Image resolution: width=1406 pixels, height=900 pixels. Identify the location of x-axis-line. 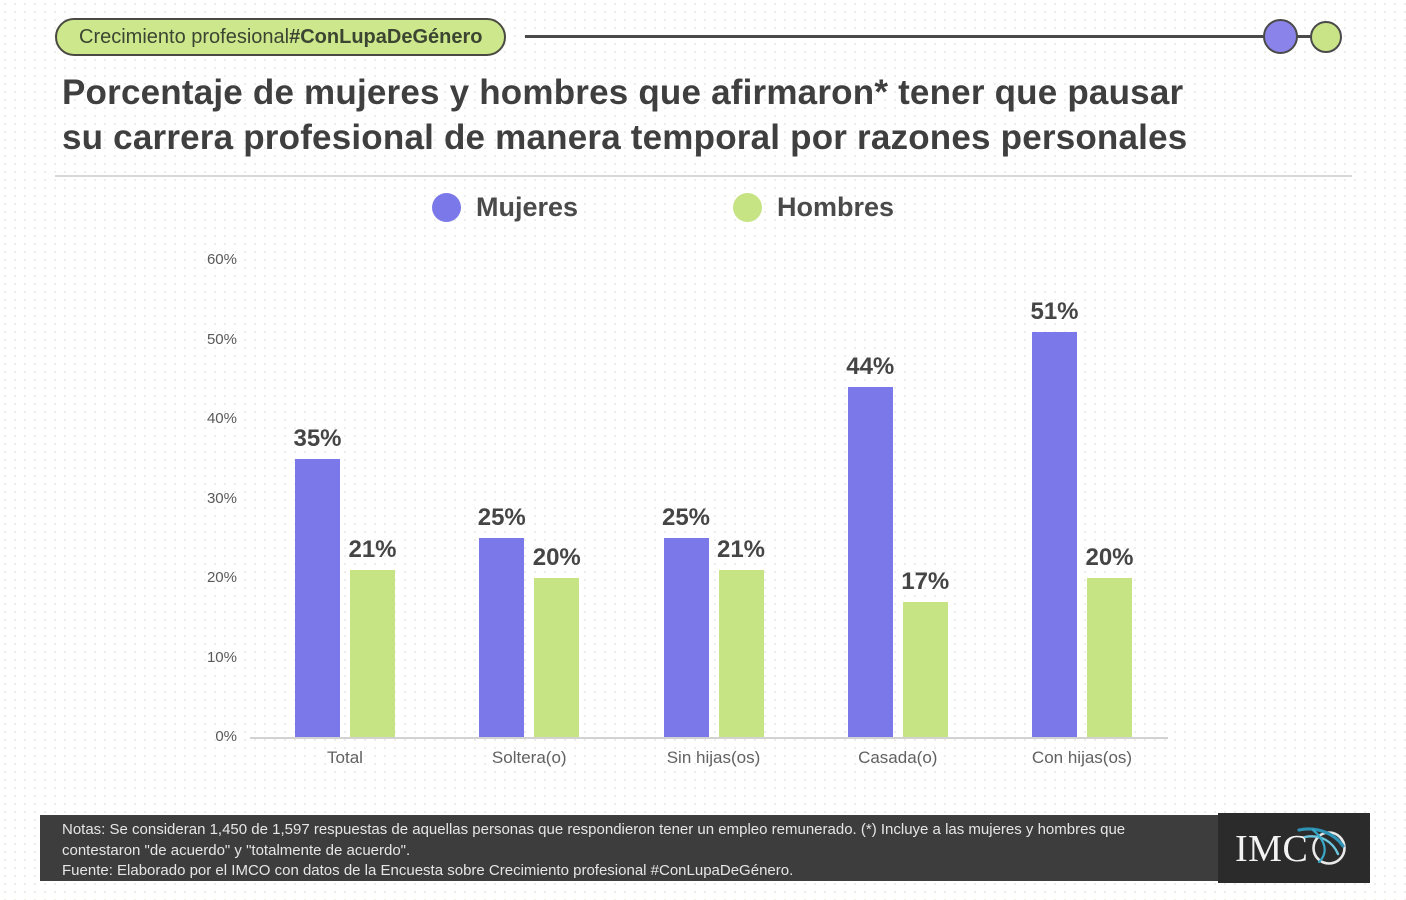
(709, 738).